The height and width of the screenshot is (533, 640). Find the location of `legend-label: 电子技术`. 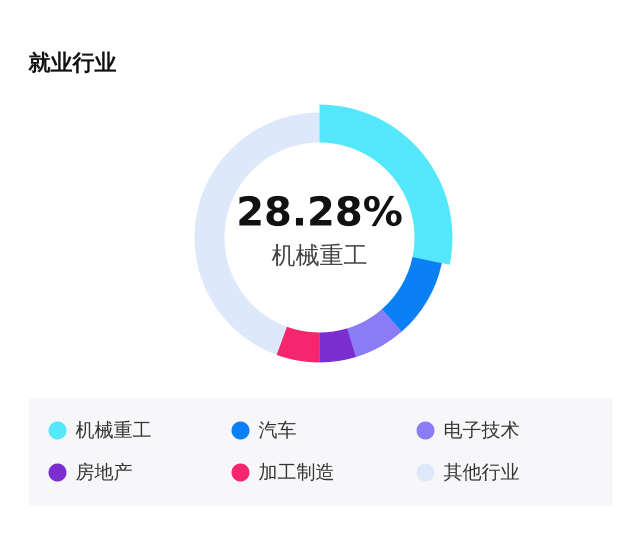

legend-label: 电子技术 is located at coordinates (482, 431).